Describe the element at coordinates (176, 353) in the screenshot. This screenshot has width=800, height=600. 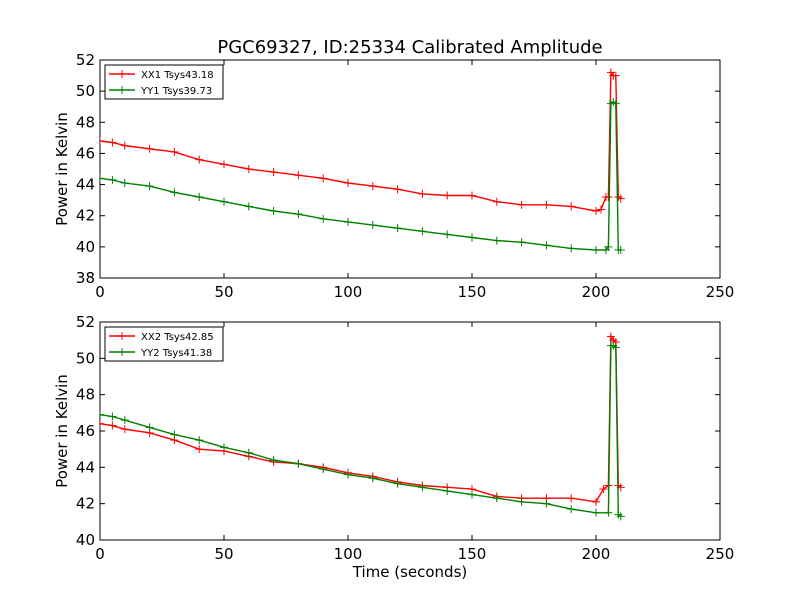
I see `legend-label: YY2 Tsys41.38` at that location.